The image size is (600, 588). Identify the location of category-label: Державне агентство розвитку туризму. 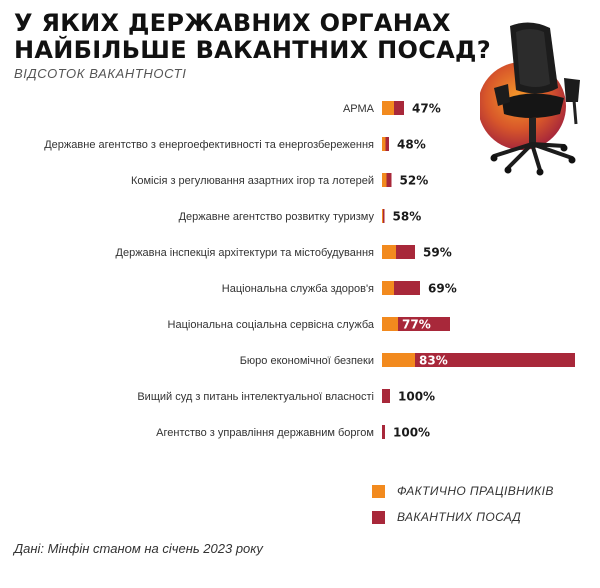
(277, 217).